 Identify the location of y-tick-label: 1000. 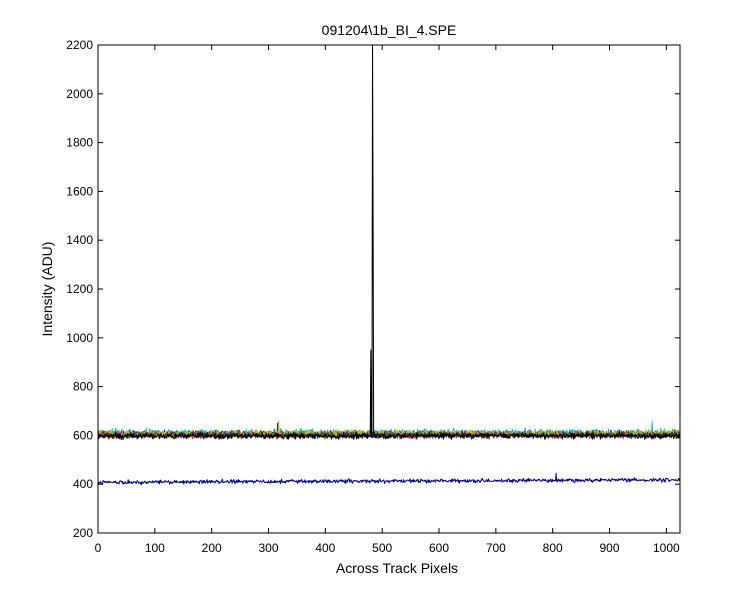
(79, 338).